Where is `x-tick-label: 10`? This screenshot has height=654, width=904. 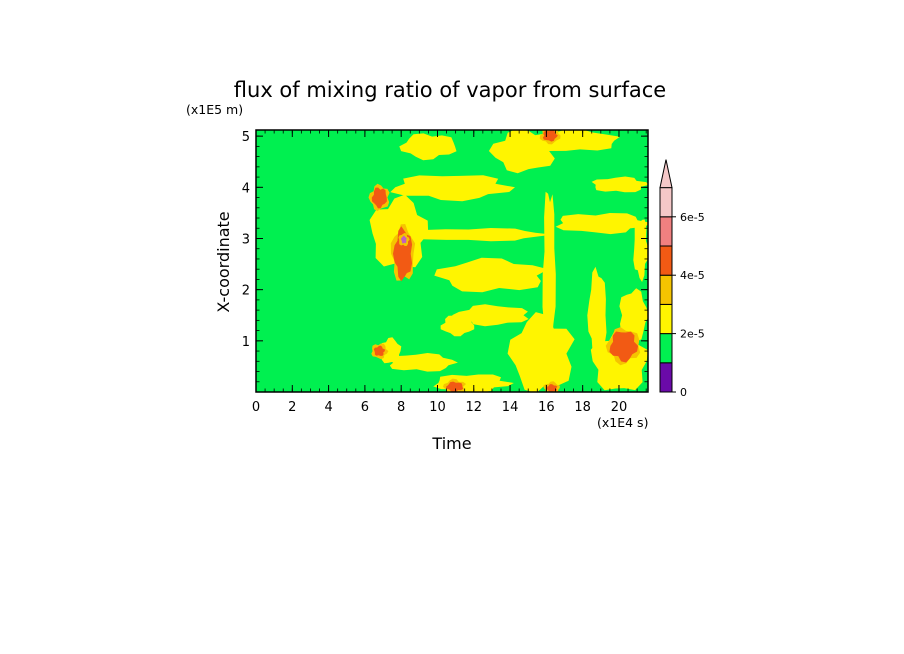
x-tick-label: 10 is located at coordinates (437, 407).